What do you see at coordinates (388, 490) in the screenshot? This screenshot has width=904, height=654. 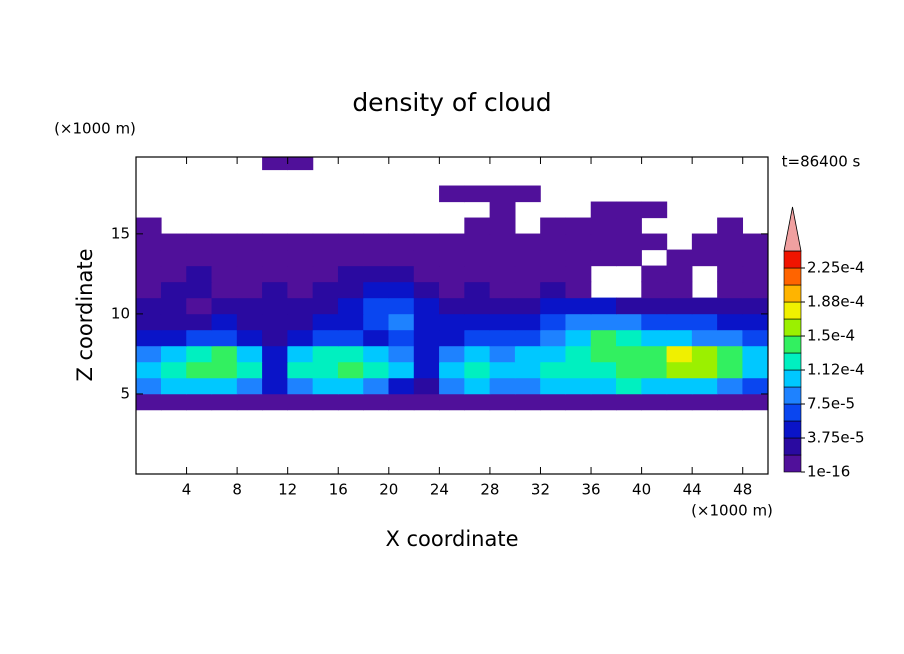 I see `x-tick-label: 20` at bounding box center [388, 490].